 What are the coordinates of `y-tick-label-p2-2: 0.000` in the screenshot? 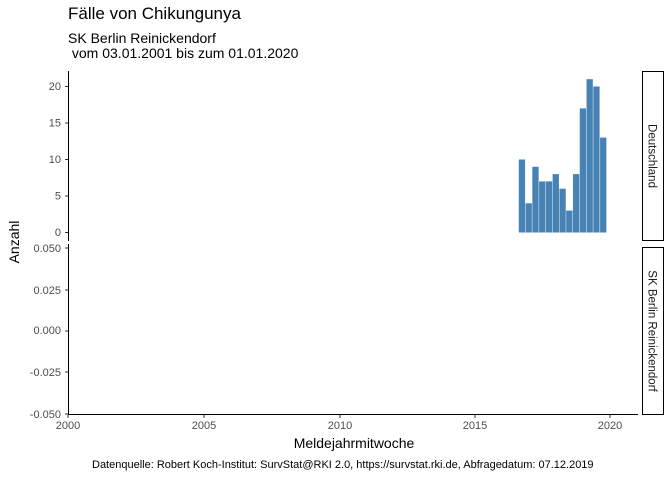 It's located at (47, 331).